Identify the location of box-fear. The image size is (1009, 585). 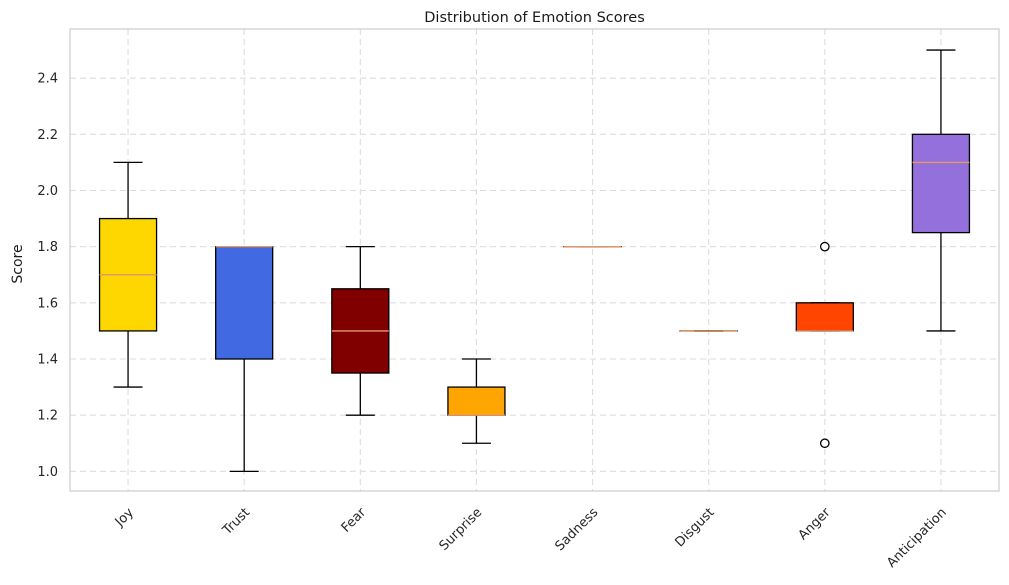
(360, 331).